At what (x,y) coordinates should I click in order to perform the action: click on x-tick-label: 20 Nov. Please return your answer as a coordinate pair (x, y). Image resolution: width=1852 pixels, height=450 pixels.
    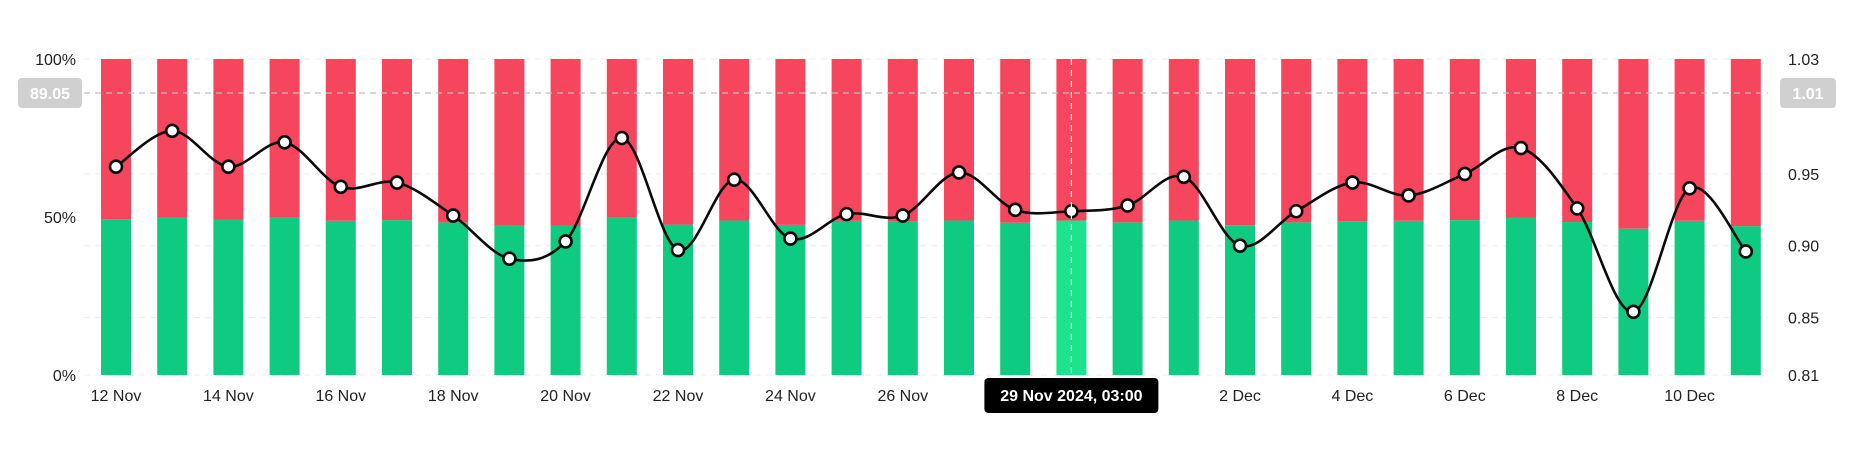
    Looking at the image, I should click on (565, 396).